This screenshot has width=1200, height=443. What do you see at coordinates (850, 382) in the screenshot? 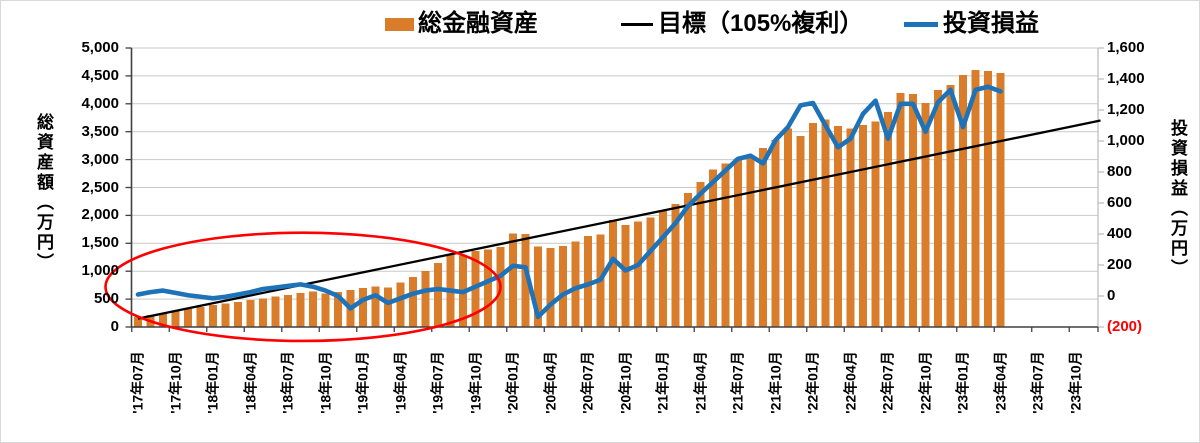
I see `x-axis-tick-label: '22年04月` at bounding box center [850, 382].